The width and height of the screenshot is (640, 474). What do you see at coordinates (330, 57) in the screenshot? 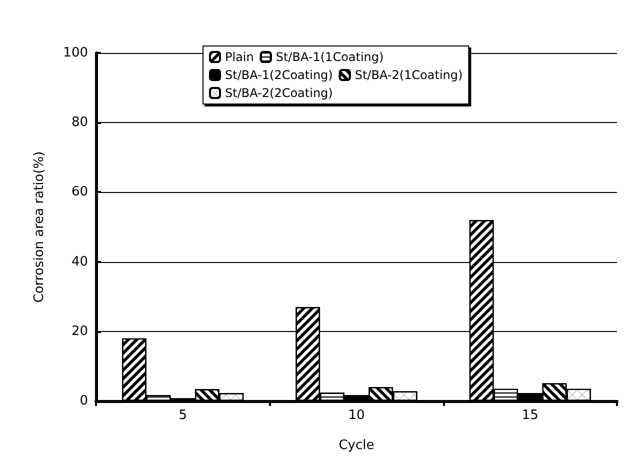
I see `legend-label: St/BA-1(1Coating)` at bounding box center [330, 57].